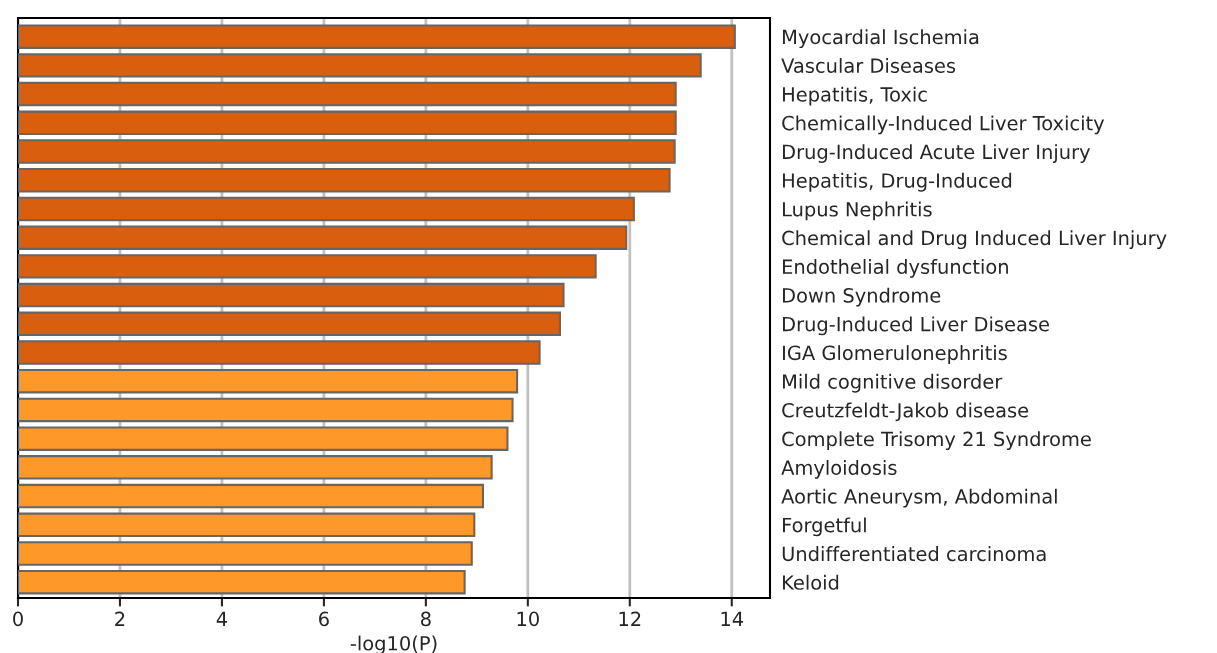  Describe the element at coordinates (426, 619) in the screenshot. I see `x-tick-label: 8` at that location.